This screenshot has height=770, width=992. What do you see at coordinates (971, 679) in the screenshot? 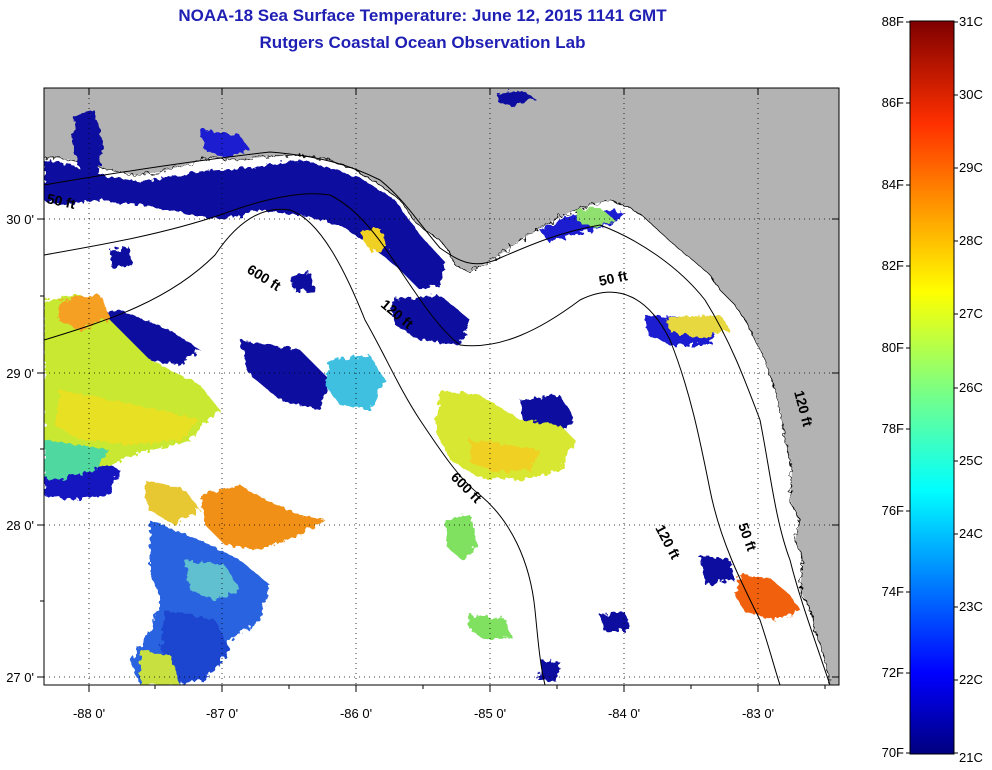
I see `colorbar-c-label: 22C` at bounding box center [971, 679].